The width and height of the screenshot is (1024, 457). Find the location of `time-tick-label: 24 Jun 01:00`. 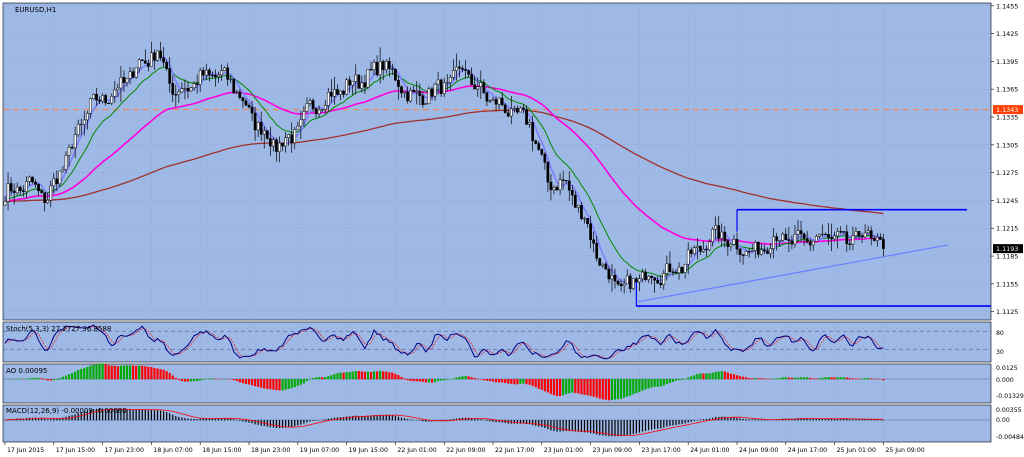

time-tick-label: 24 Jun 01:00 is located at coordinates (709, 450).